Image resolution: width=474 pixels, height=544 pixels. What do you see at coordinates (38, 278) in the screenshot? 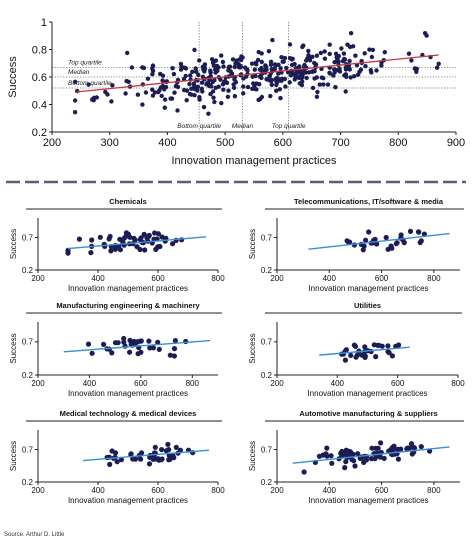
I see `x-tick-label: 200` at bounding box center [38, 278].